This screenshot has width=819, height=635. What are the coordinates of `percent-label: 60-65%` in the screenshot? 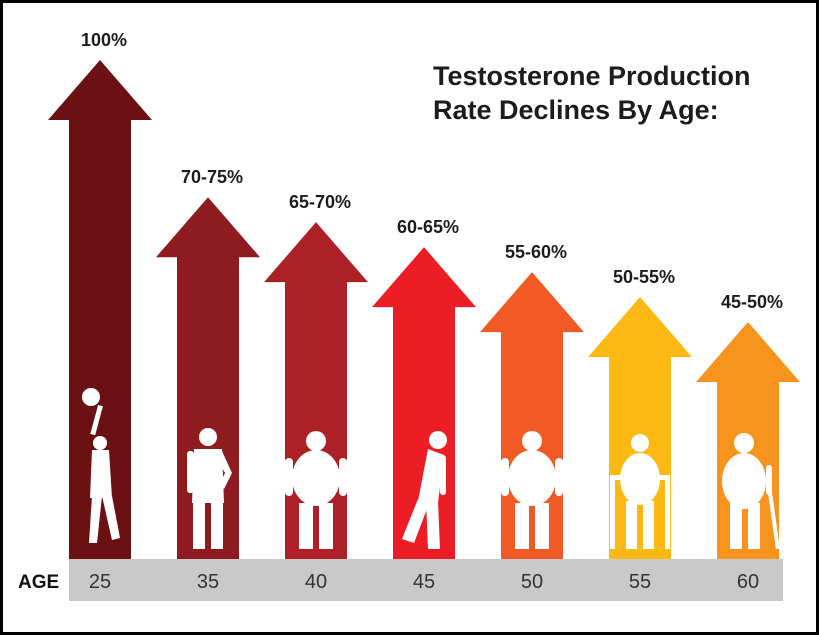 It's located at (428, 227).